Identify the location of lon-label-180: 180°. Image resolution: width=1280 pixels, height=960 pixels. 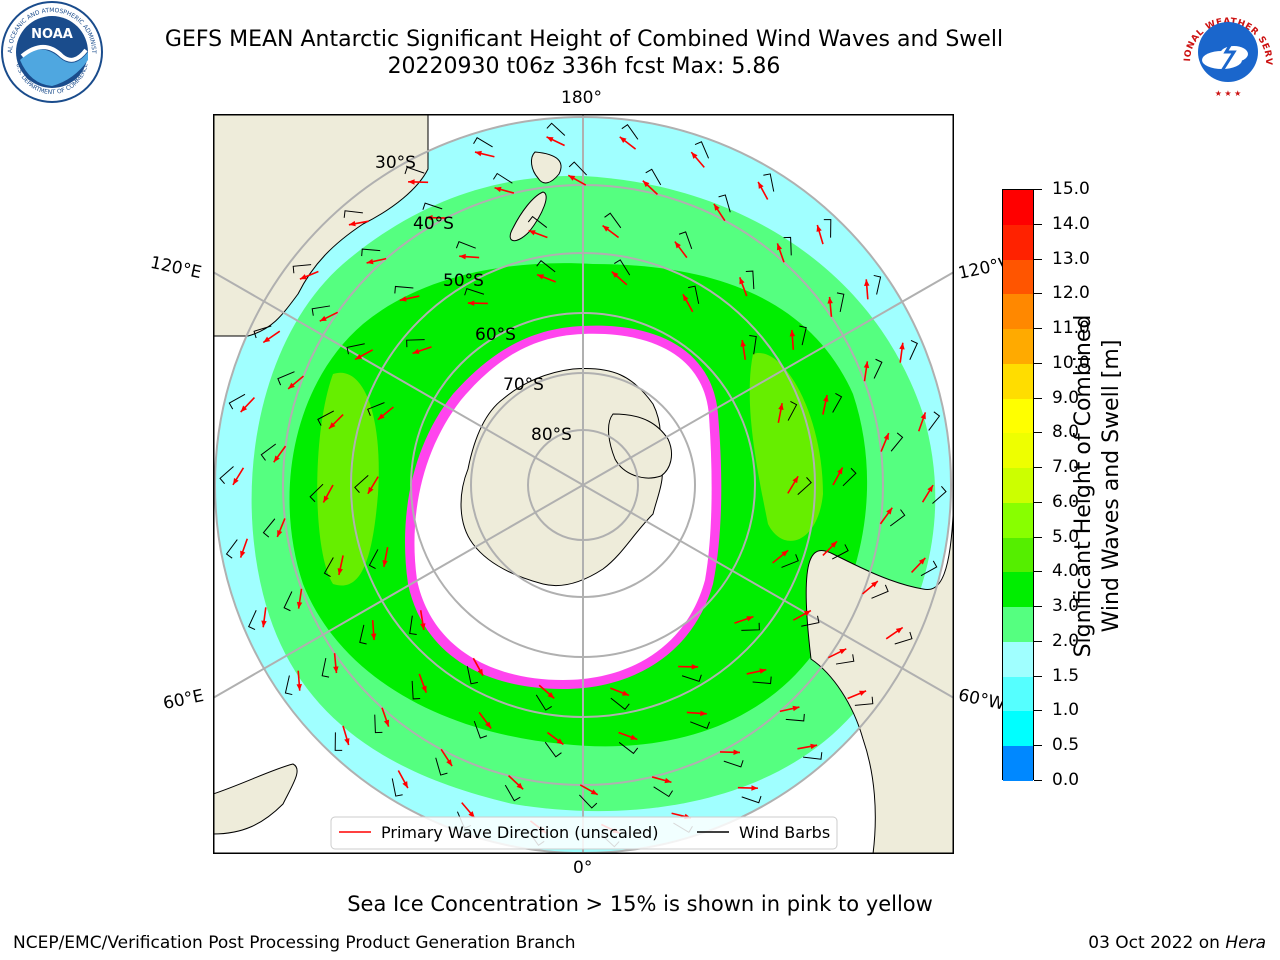
(581, 98).